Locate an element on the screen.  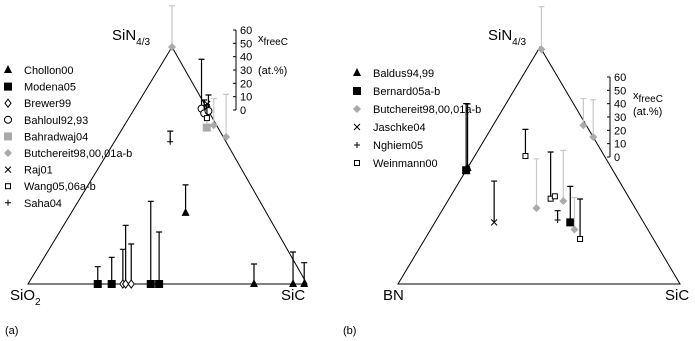
vertex-label: SiO2 is located at coordinates (25, 297).